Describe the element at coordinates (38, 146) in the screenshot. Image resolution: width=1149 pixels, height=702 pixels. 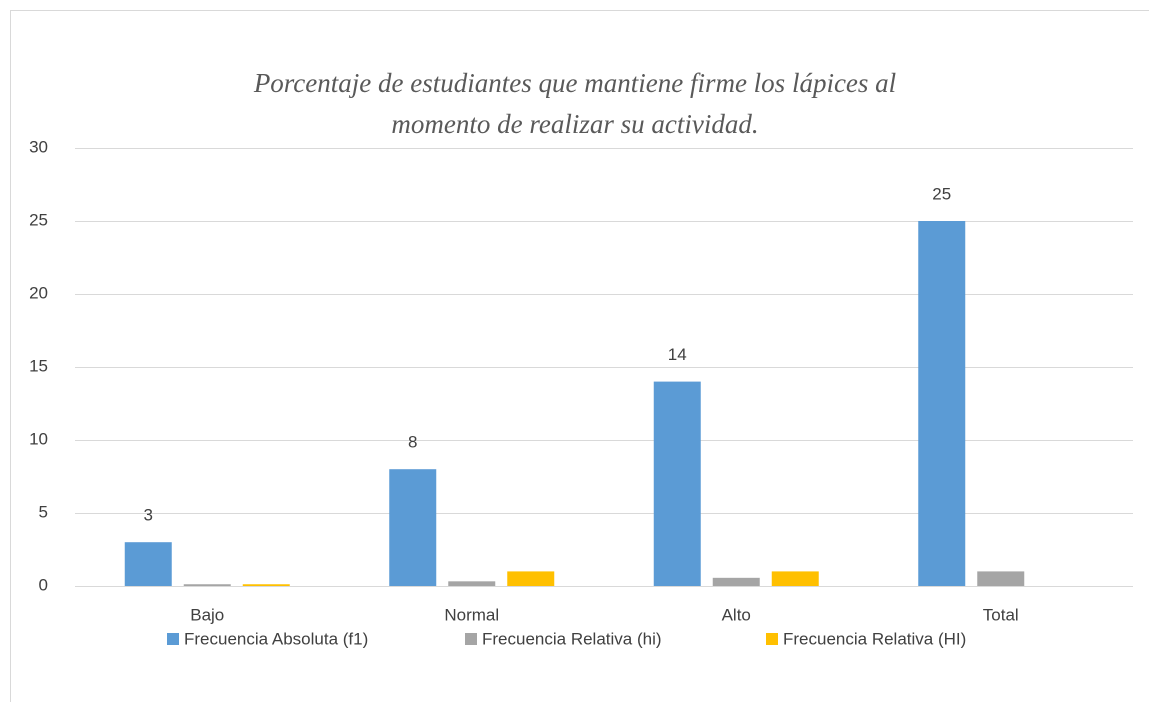
I see `y-tick-label: 30` at that location.